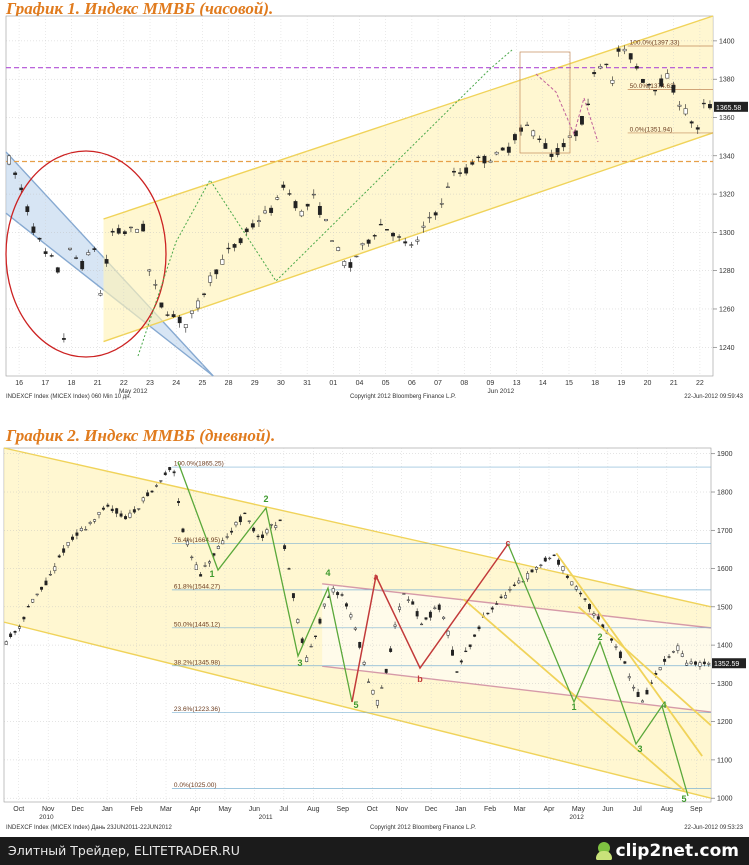  I want to click on wave-label: 5, so click(683, 799).